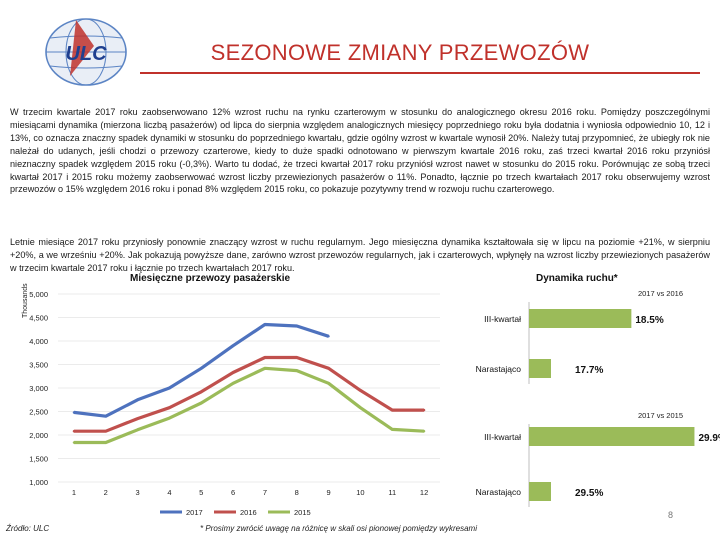 This screenshot has height=540, width=720. What do you see at coordinates (201, 492) in the screenshot?
I see `x-tick-label: 5` at bounding box center [201, 492].